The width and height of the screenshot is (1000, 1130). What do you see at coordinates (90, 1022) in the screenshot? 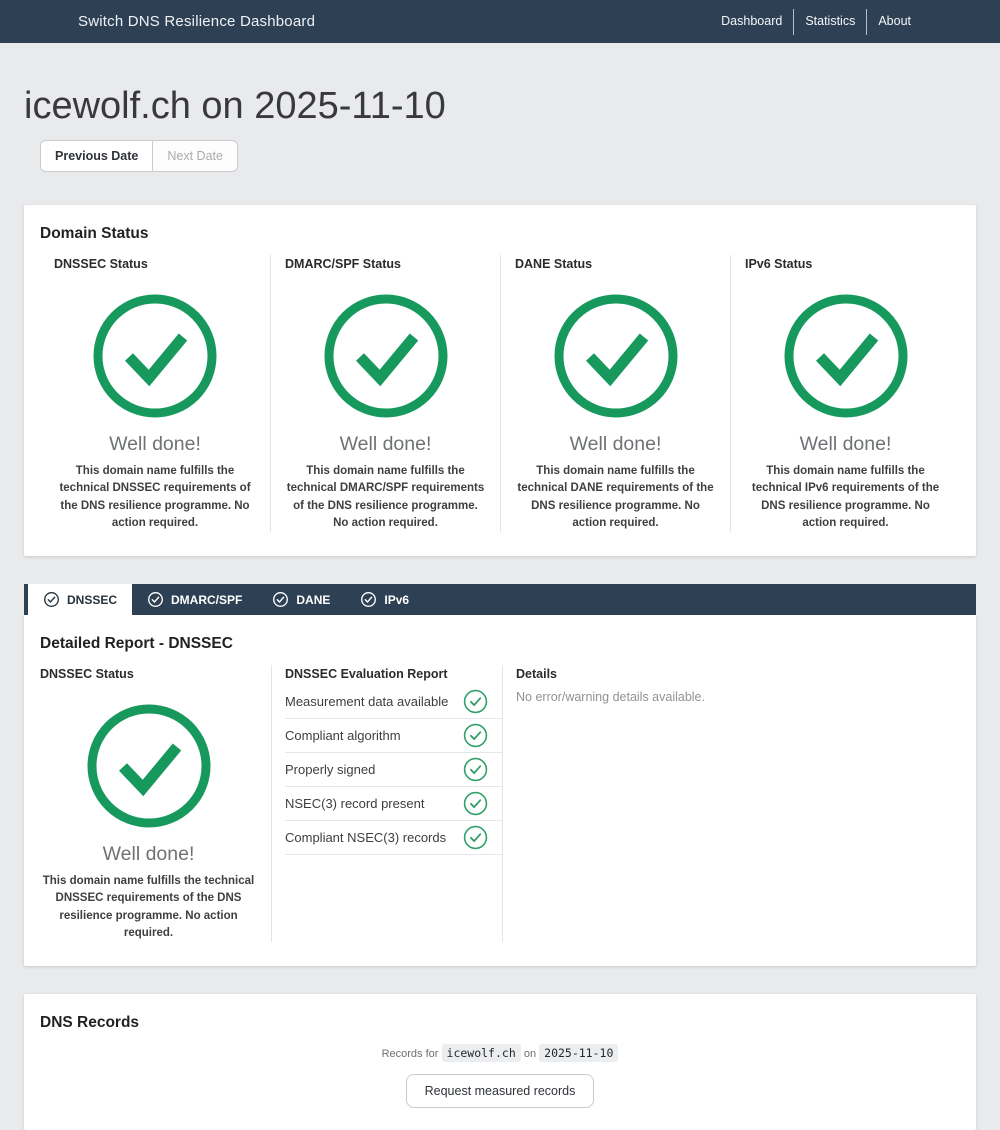
I see `dns-records-title: DNS Records` at bounding box center [90, 1022].